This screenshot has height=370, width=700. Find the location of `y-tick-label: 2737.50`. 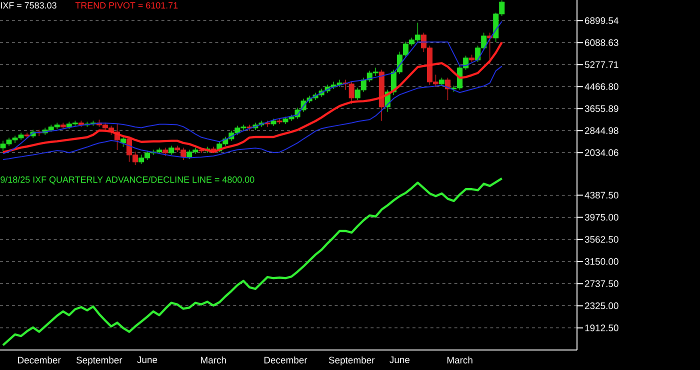

y-tick-label: 2737.50 is located at coordinates (601, 284).